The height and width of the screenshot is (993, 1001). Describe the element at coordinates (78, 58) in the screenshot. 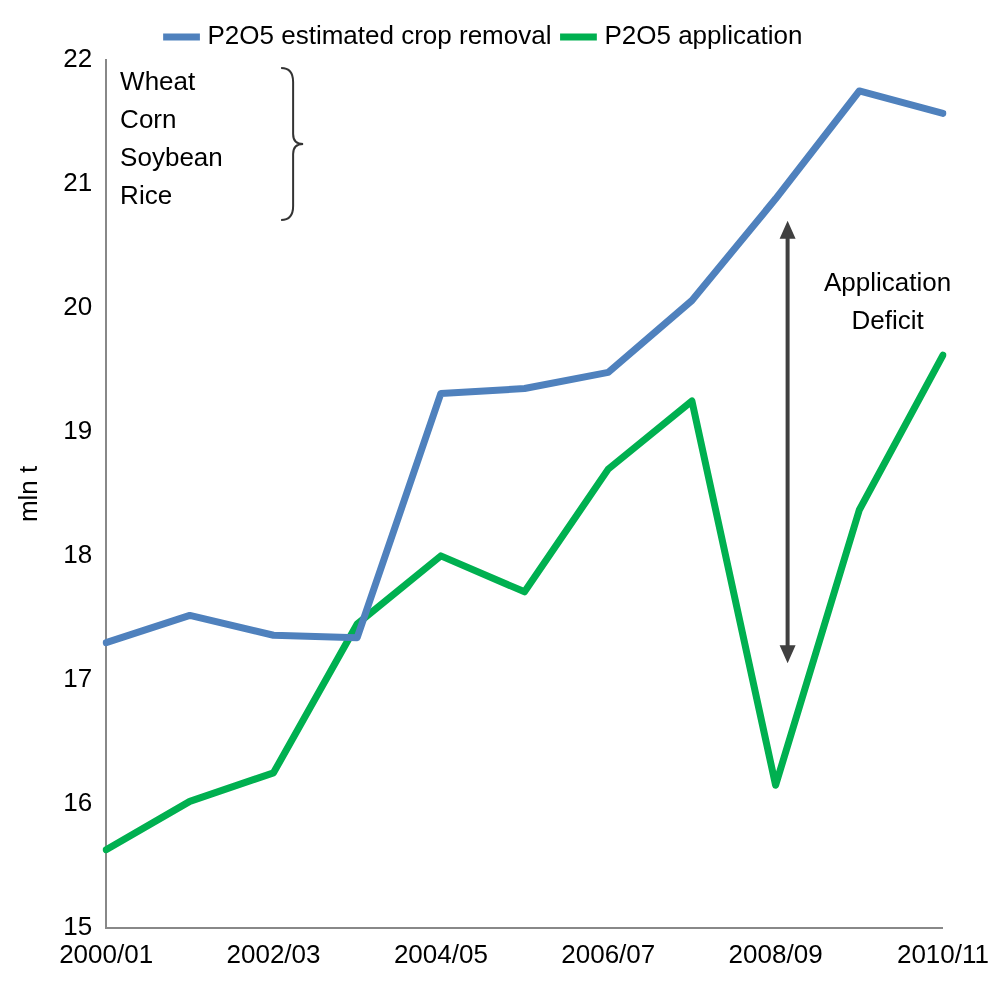

I see `y-tick-label: 22` at that location.